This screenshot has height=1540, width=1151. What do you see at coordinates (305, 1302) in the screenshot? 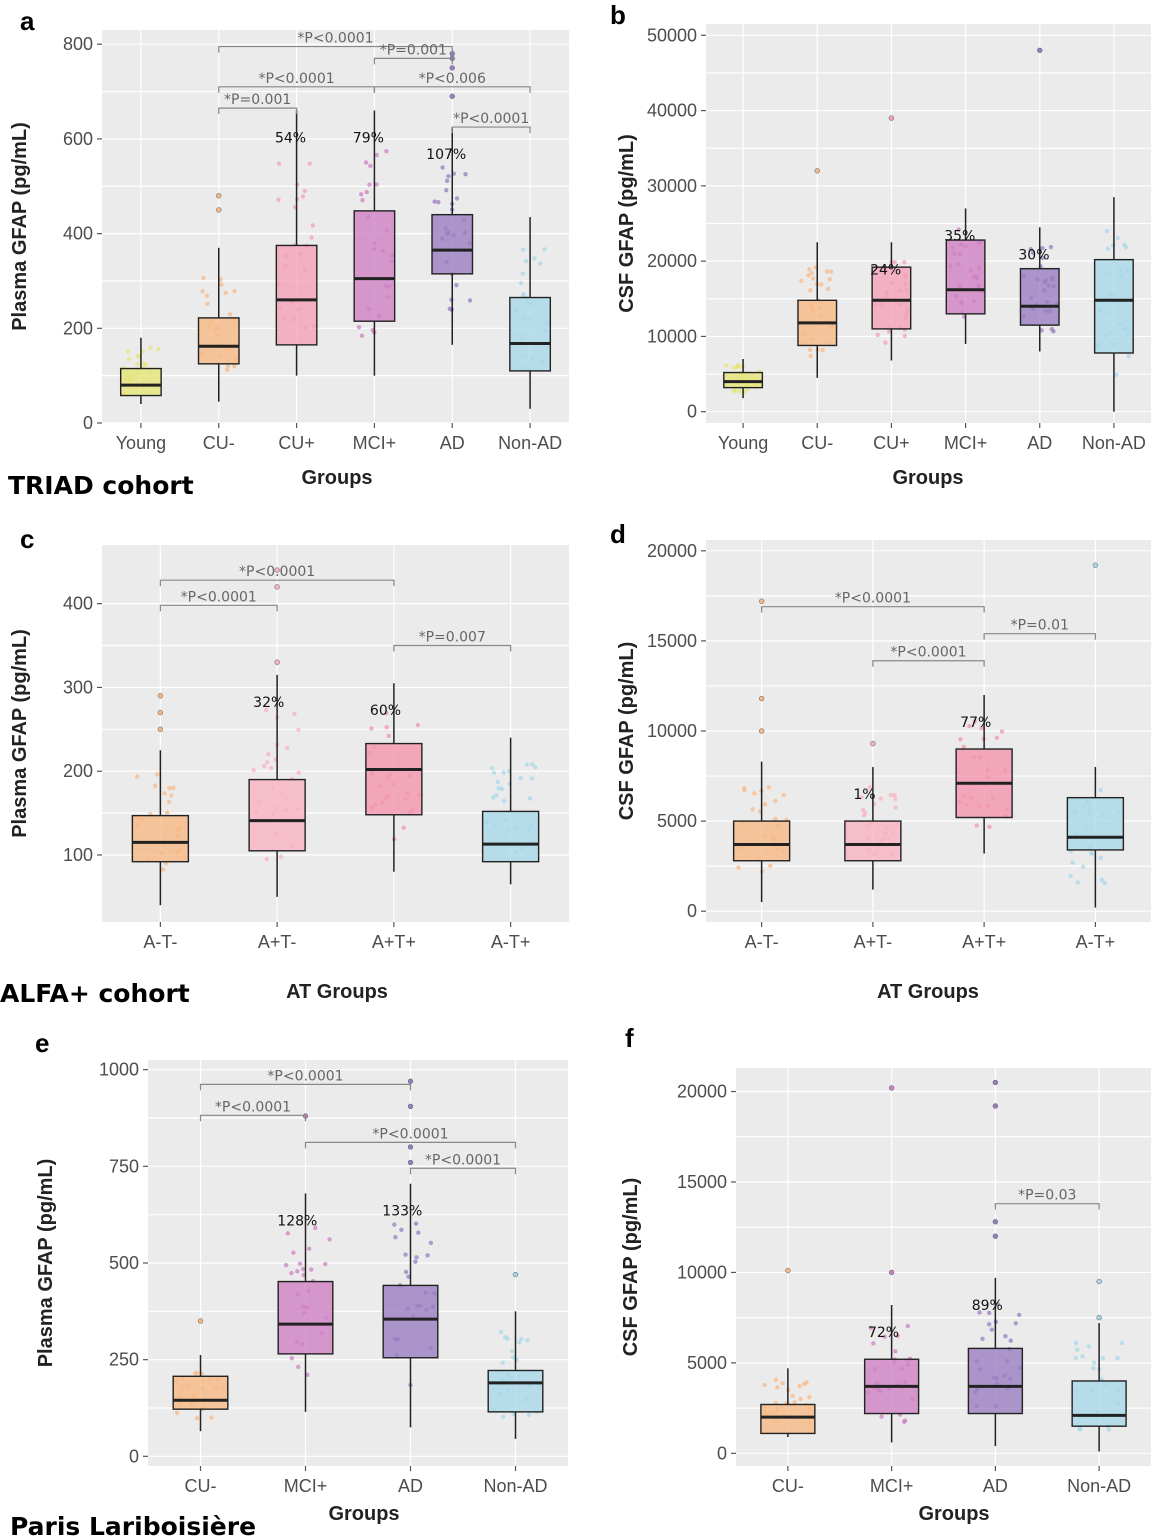
I see `box-MCI+: 128%` at bounding box center [305, 1302].